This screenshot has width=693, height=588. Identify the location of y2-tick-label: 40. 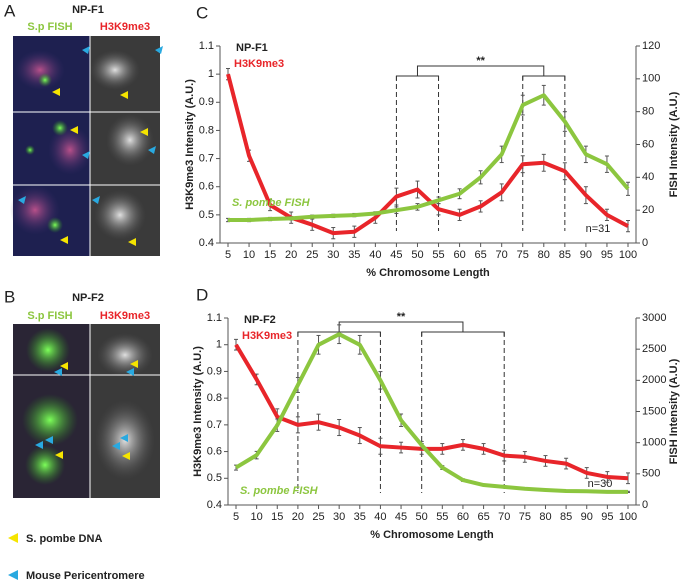
(648, 177).